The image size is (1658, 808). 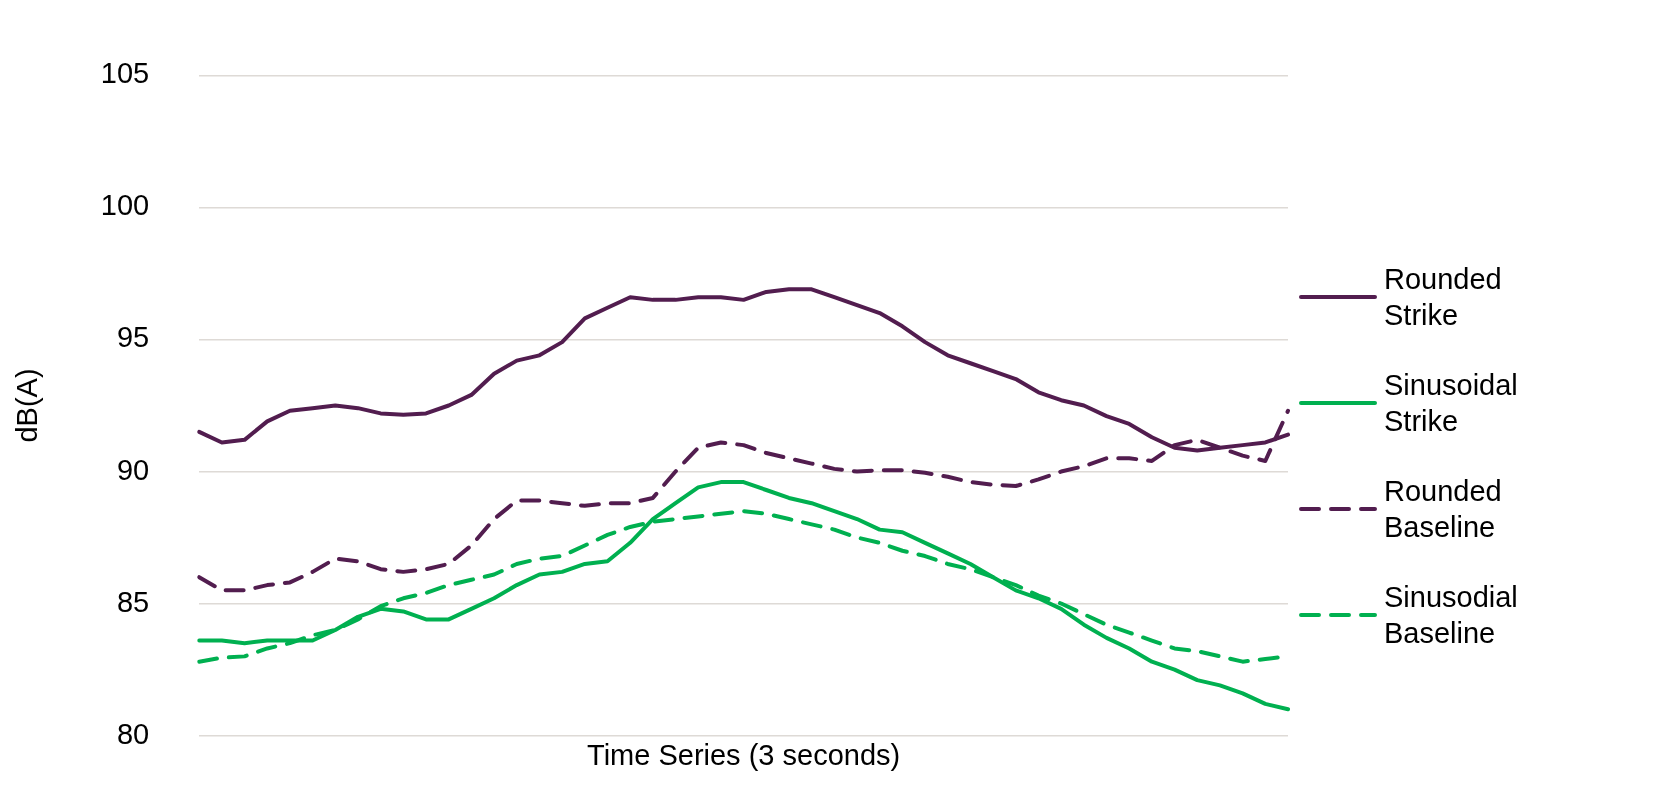 I want to click on legend-label: Rounded Strike, so click(x=1443, y=297).